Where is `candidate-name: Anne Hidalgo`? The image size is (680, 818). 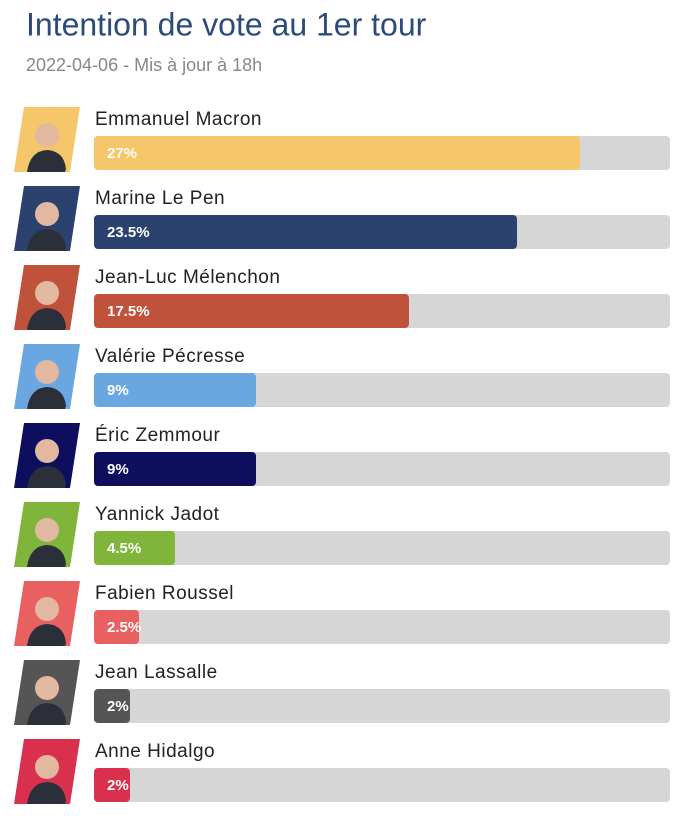
candidate-name: Anne Hidalgo is located at coordinates (155, 751).